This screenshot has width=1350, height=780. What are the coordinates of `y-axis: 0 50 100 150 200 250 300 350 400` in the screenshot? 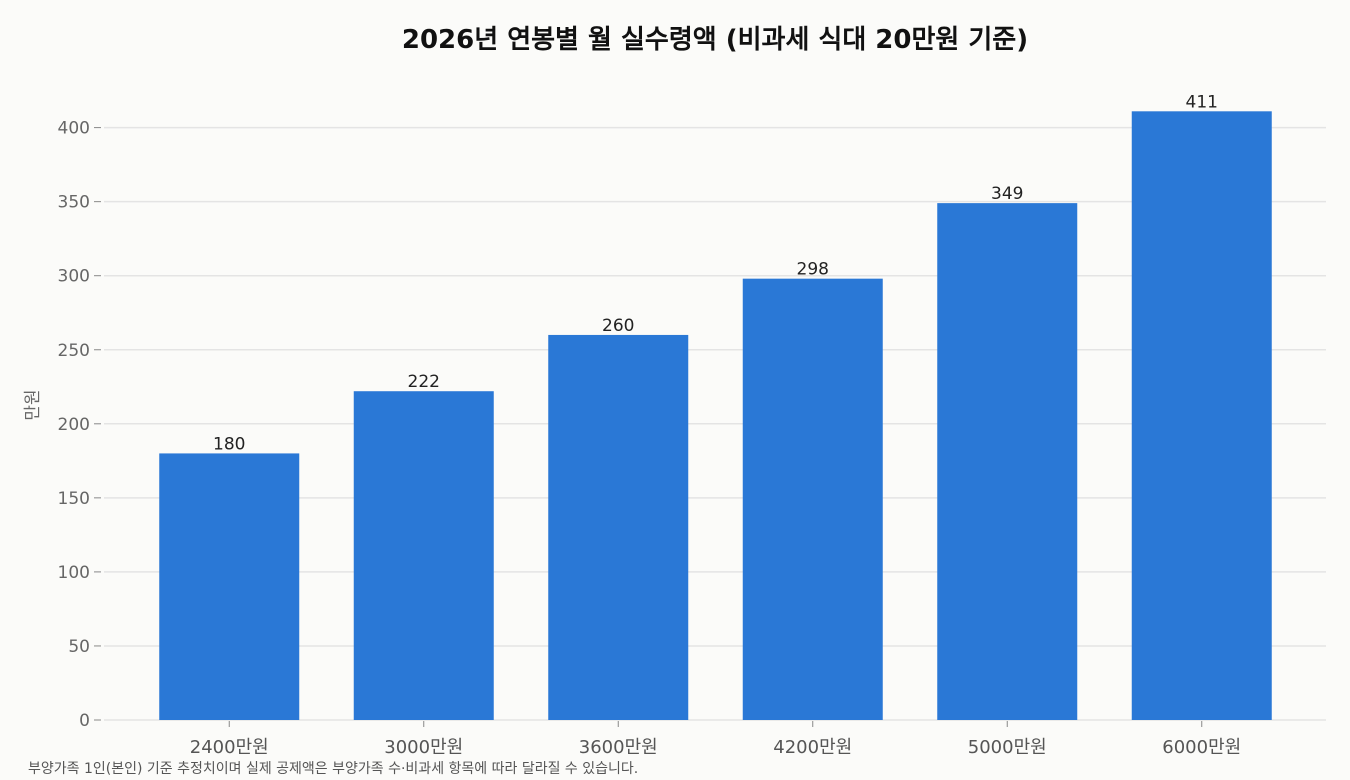 It's located at (79, 425).